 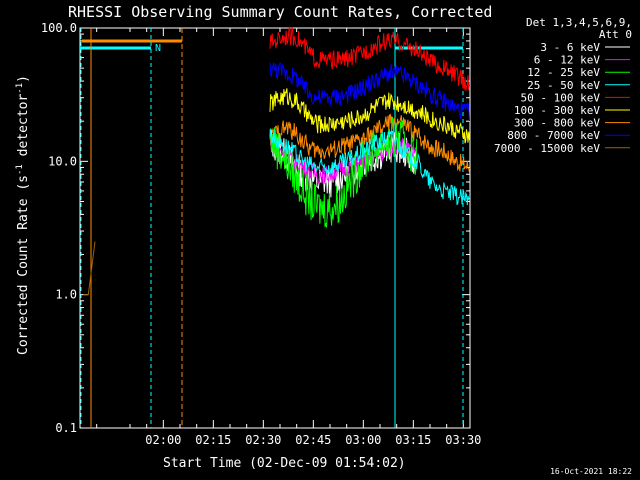 What do you see at coordinates (163, 440) in the screenshot?
I see `x-tick-label: 02:00` at bounding box center [163, 440].